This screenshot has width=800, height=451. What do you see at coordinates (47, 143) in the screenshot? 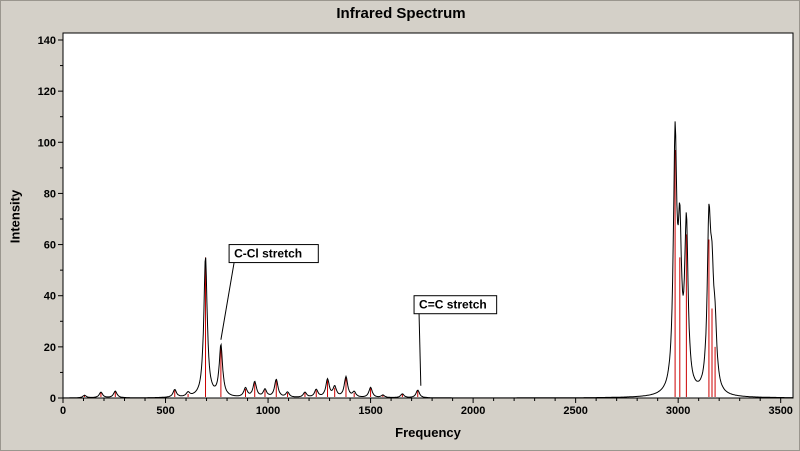
I see `y-tick-label: 100` at bounding box center [47, 143].